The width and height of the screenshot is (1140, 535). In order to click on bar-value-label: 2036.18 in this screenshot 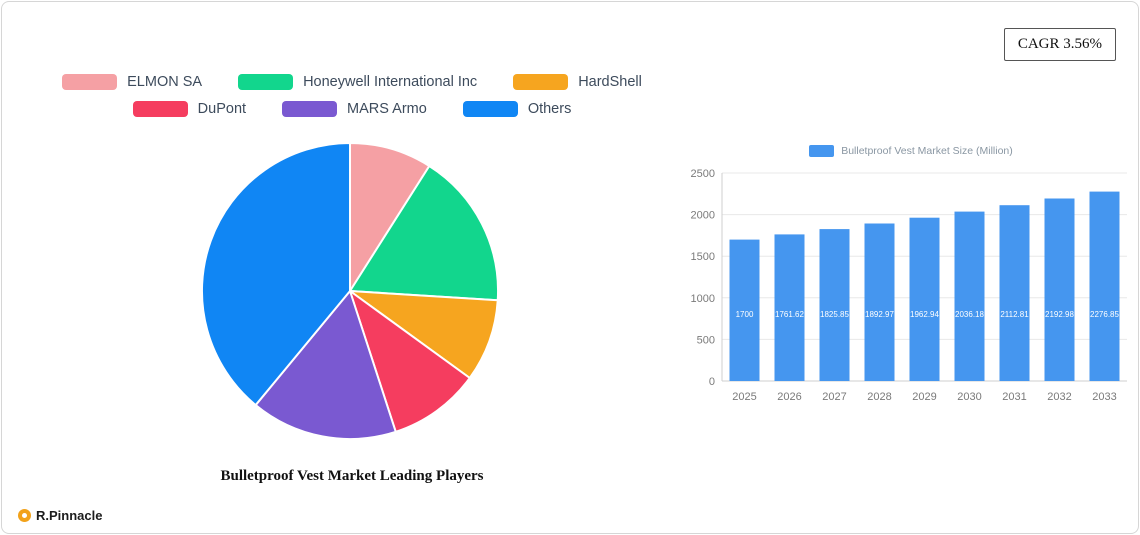, I will do `click(969, 314)`.